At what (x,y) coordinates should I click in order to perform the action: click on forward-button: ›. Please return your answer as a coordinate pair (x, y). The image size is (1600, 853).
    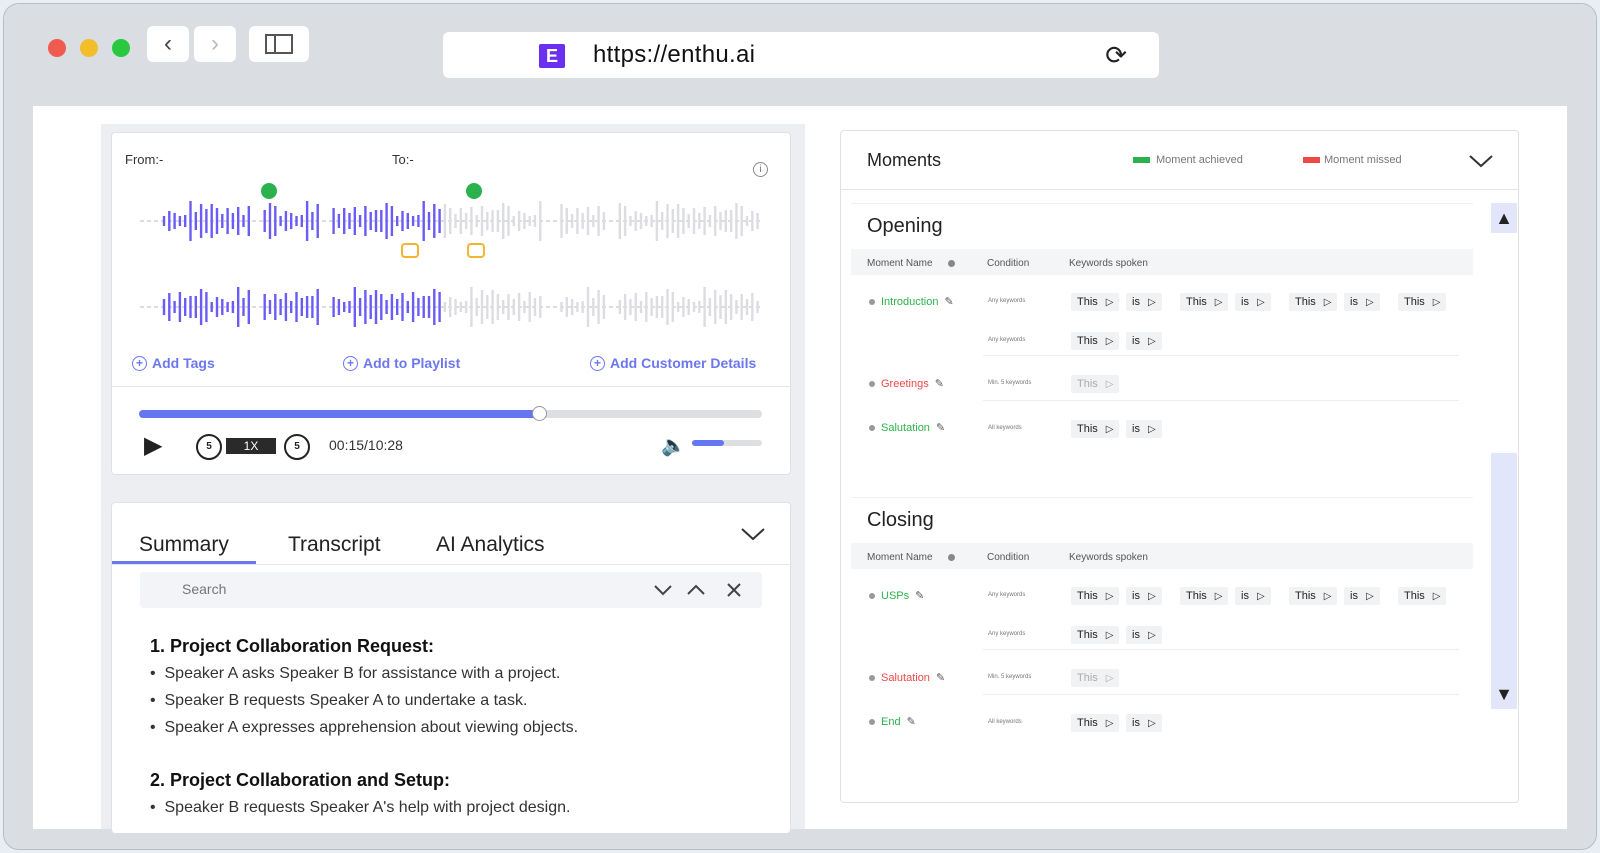
    Looking at the image, I should click on (215, 44).